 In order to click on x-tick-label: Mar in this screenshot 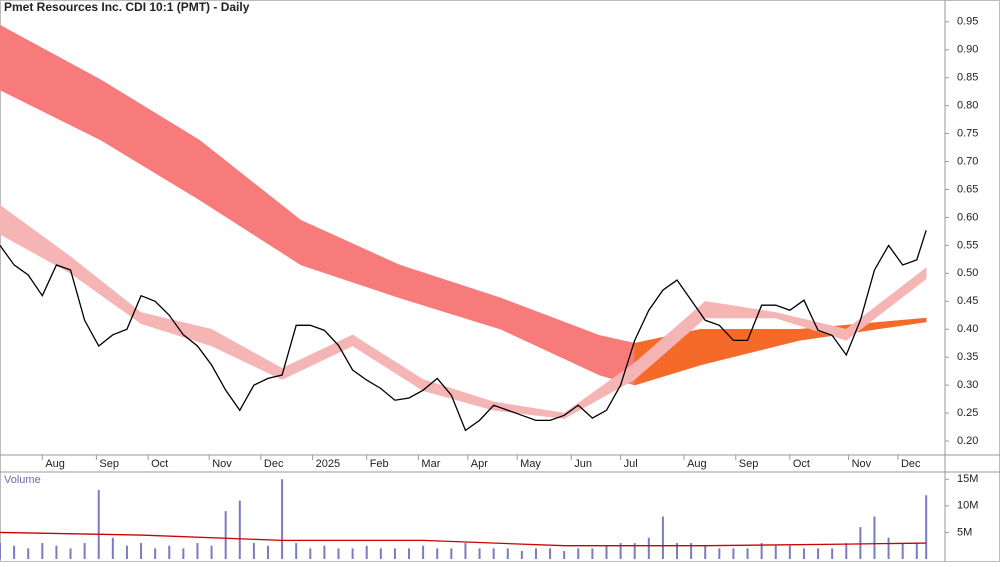, I will do `click(430, 464)`.